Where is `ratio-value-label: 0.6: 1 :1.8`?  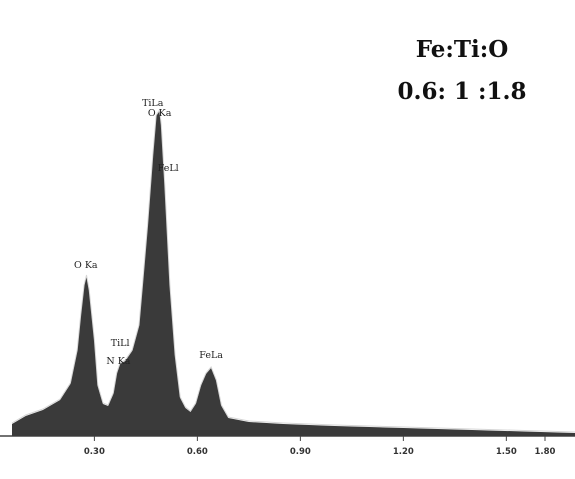
ratio-value-label: 0.6: 1 :1.8 is located at coordinates (462, 91).